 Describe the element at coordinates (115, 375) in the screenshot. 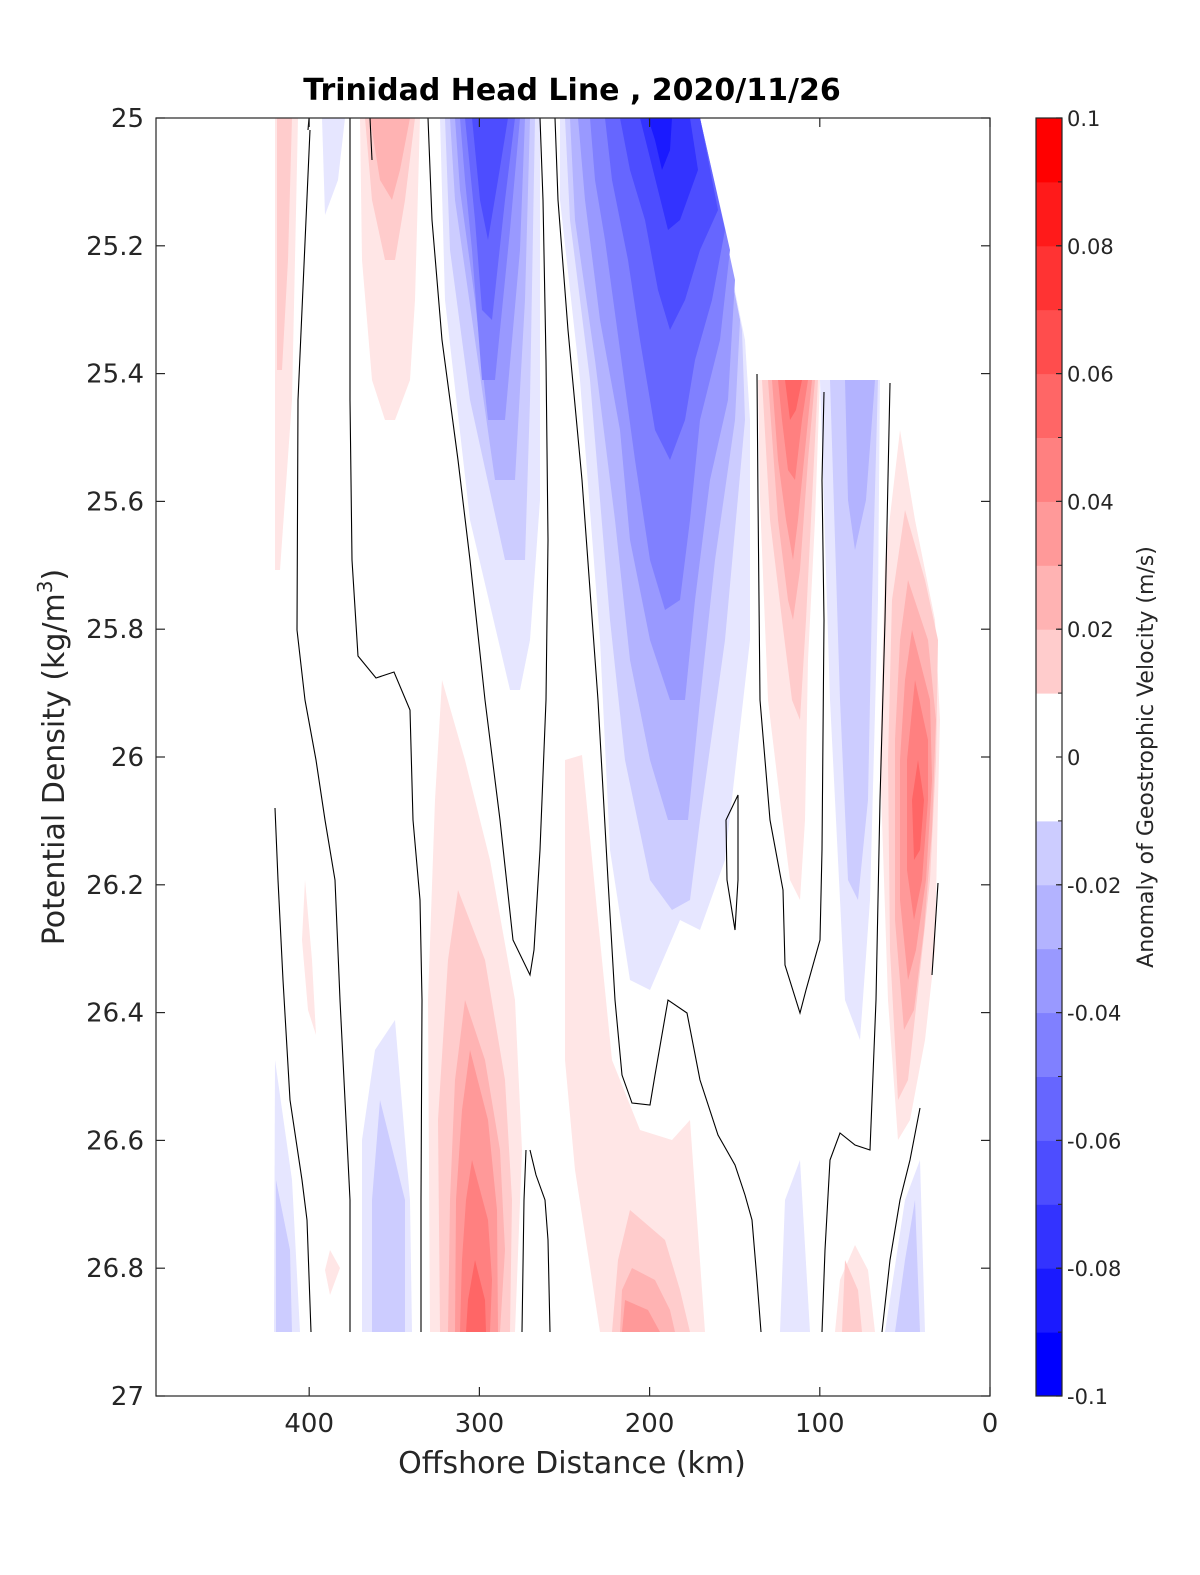

I see `y-tick-label: 25.4` at that location.